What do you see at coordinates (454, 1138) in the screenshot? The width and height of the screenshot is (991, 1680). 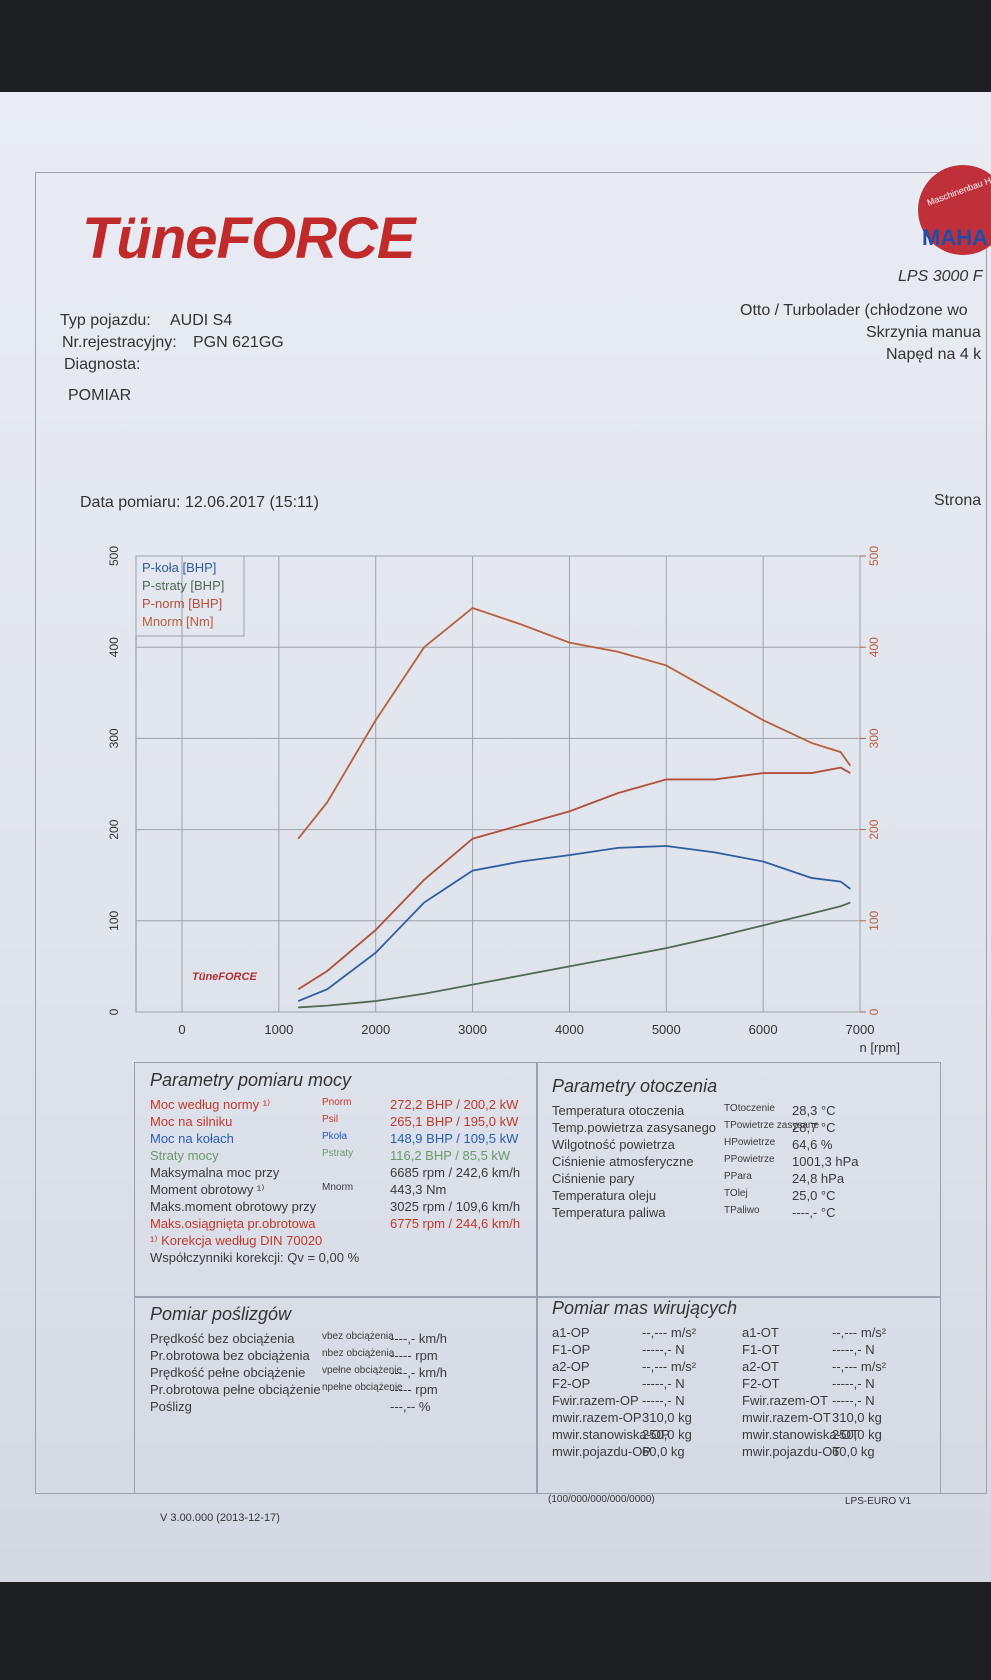 I see `table-cell: 148,9 BHP / 109,5 kW` at bounding box center [454, 1138].